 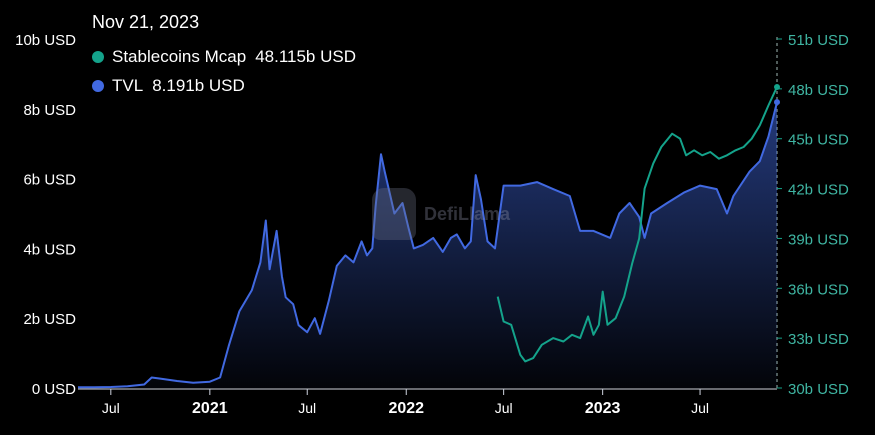 What do you see at coordinates (818, 190) in the screenshot?
I see `y-right-tick-label: 42b USD` at bounding box center [818, 190].